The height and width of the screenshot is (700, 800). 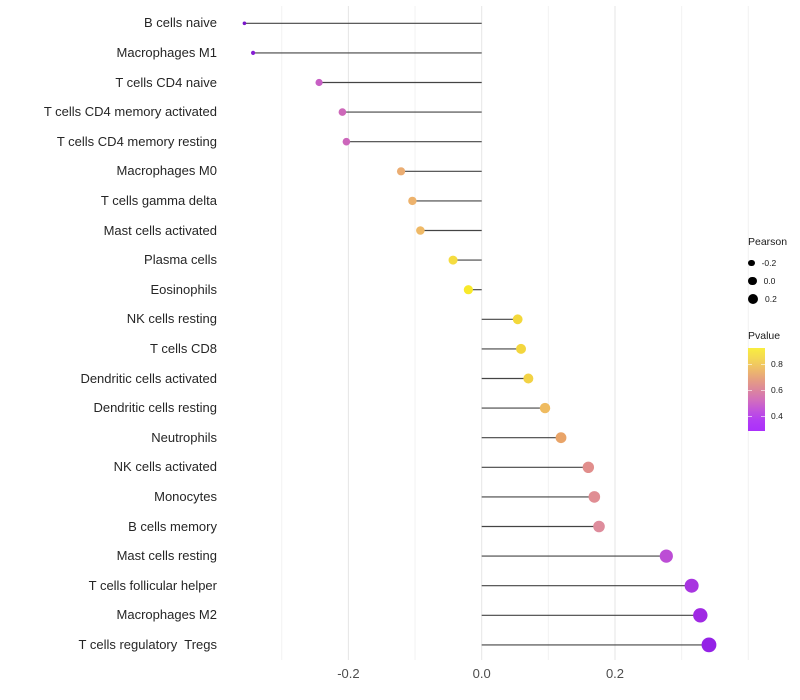 What do you see at coordinates (777, 364) in the screenshot?
I see `colorbar-tick-label: 0.8` at bounding box center [777, 364].